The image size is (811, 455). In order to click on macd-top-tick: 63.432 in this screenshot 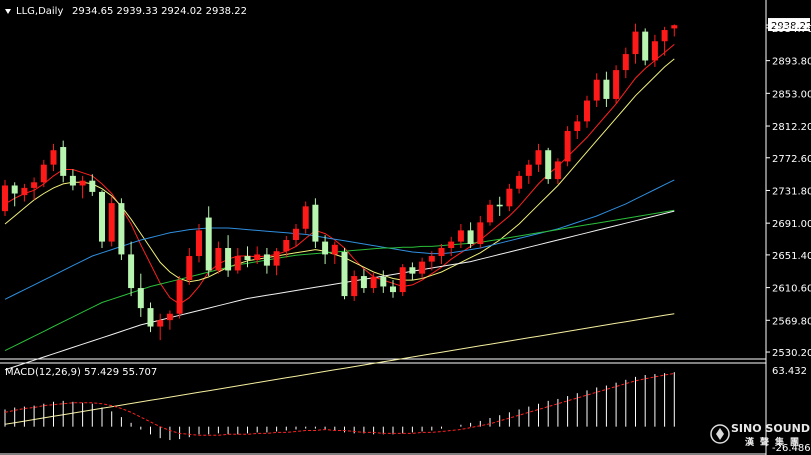, I will do `click(789, 371)`.